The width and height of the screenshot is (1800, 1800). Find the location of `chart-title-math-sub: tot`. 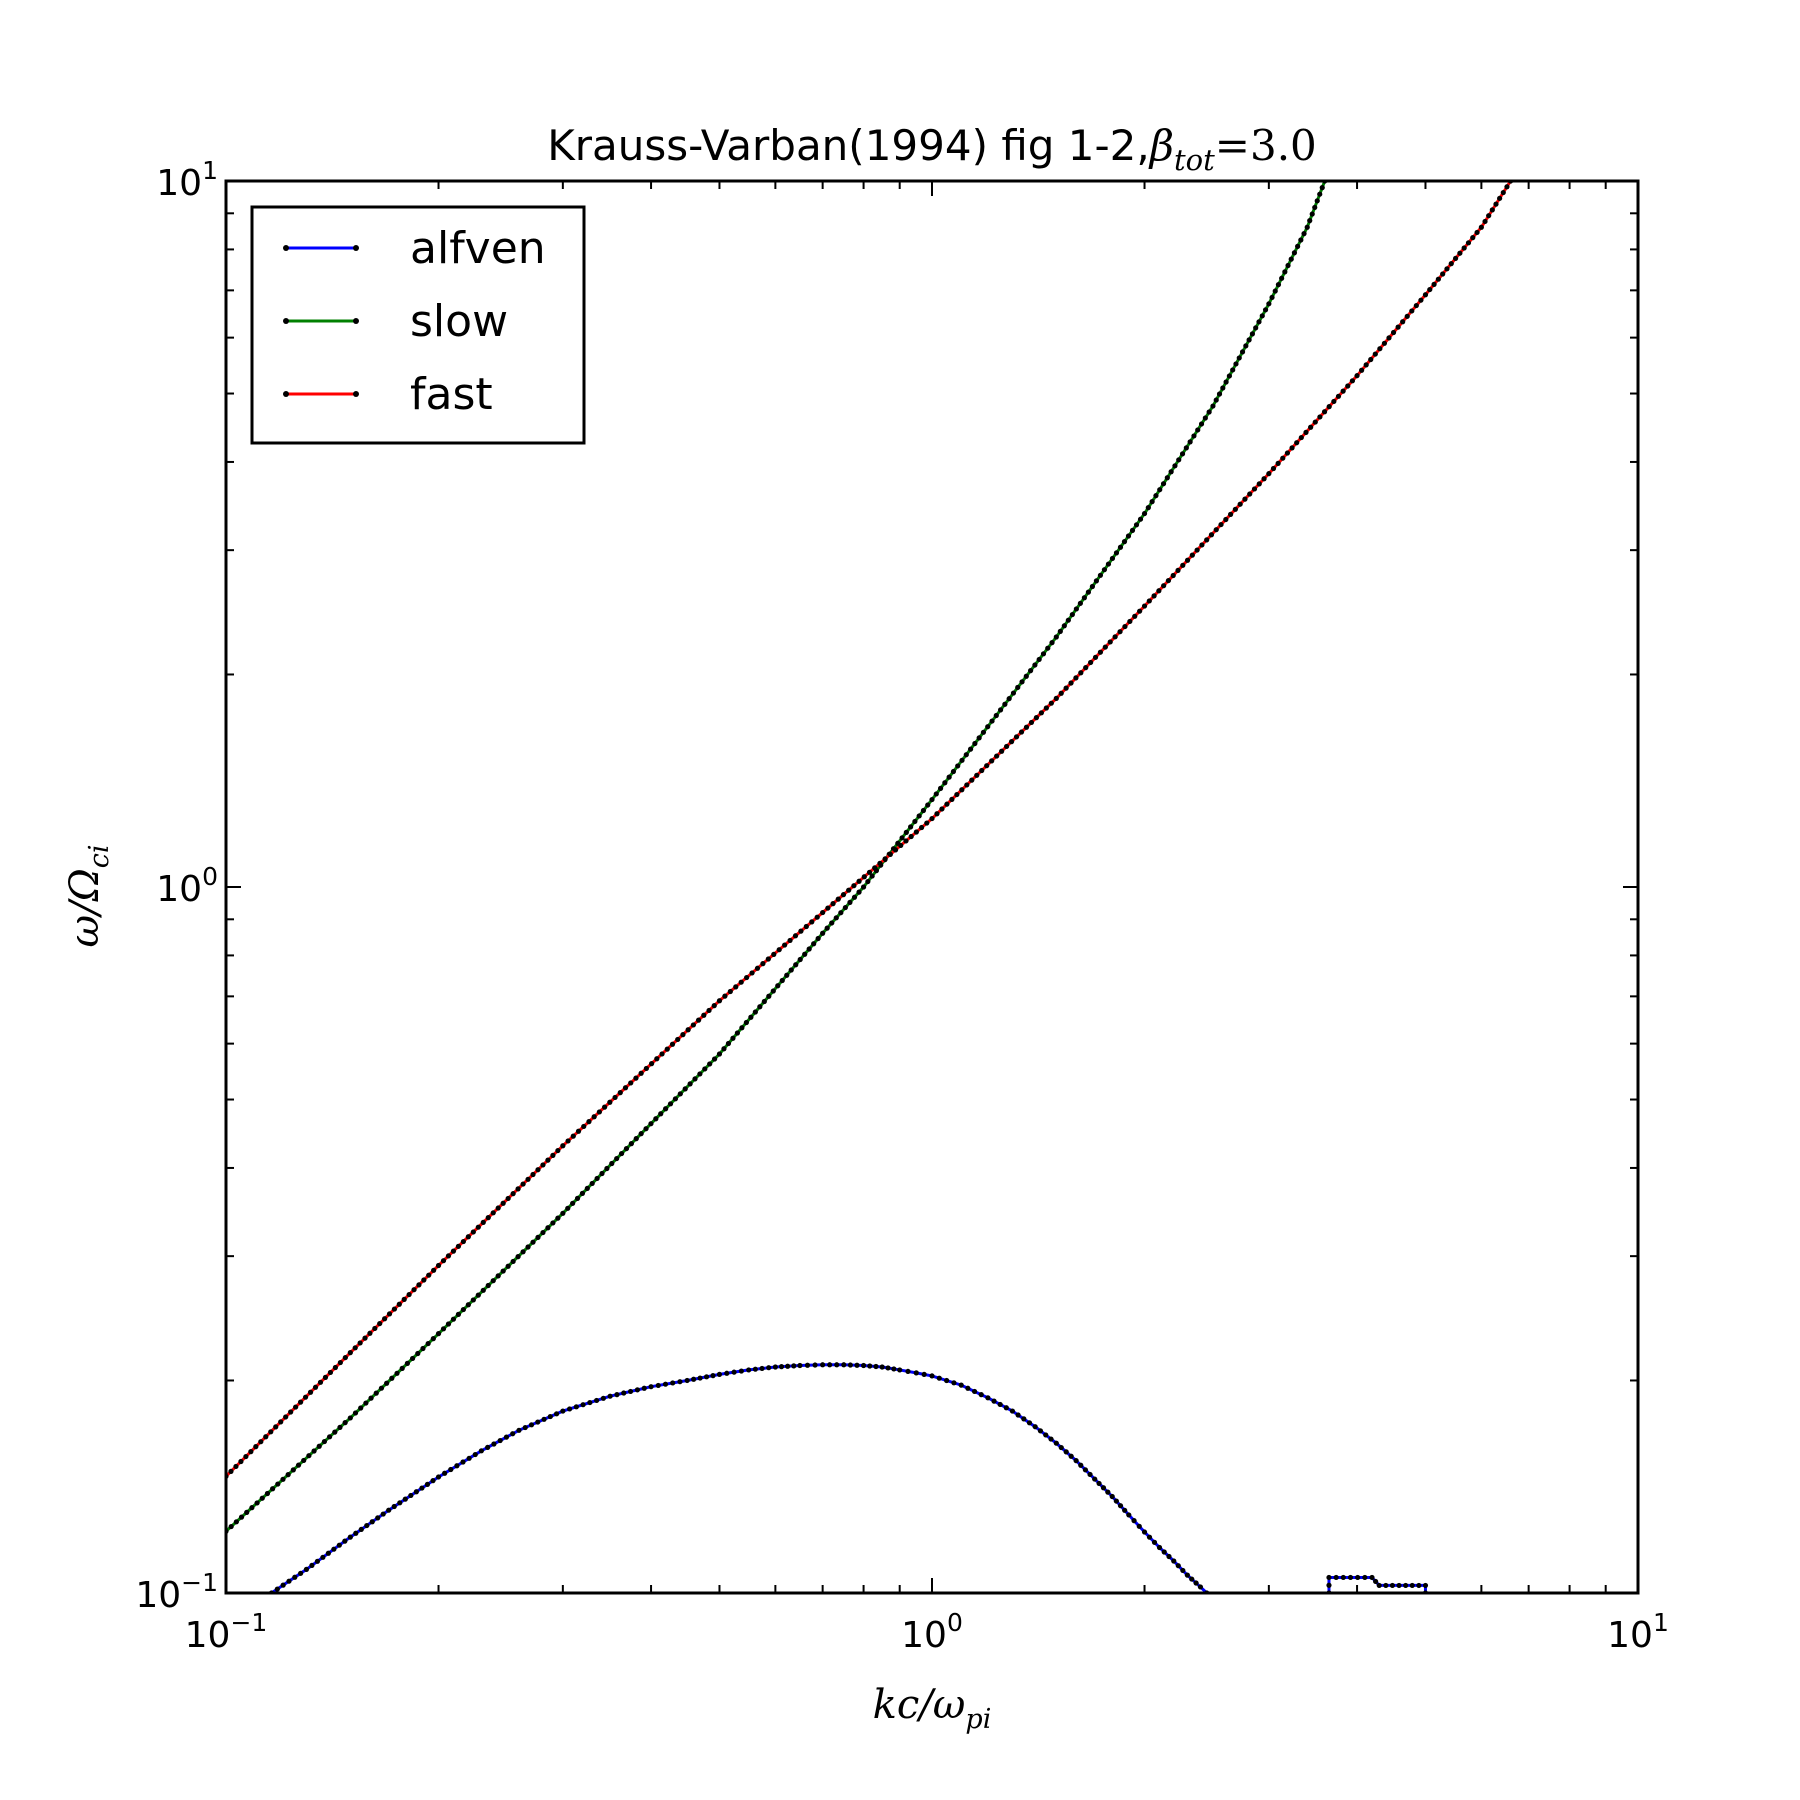

chart-title-math-sub: tot is located at coordinates (1194, 160).